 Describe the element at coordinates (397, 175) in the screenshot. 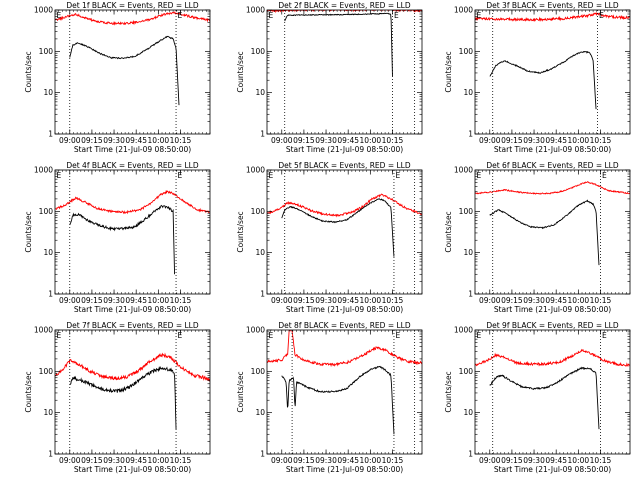

I see `marker-label-5-2: E` at that location.